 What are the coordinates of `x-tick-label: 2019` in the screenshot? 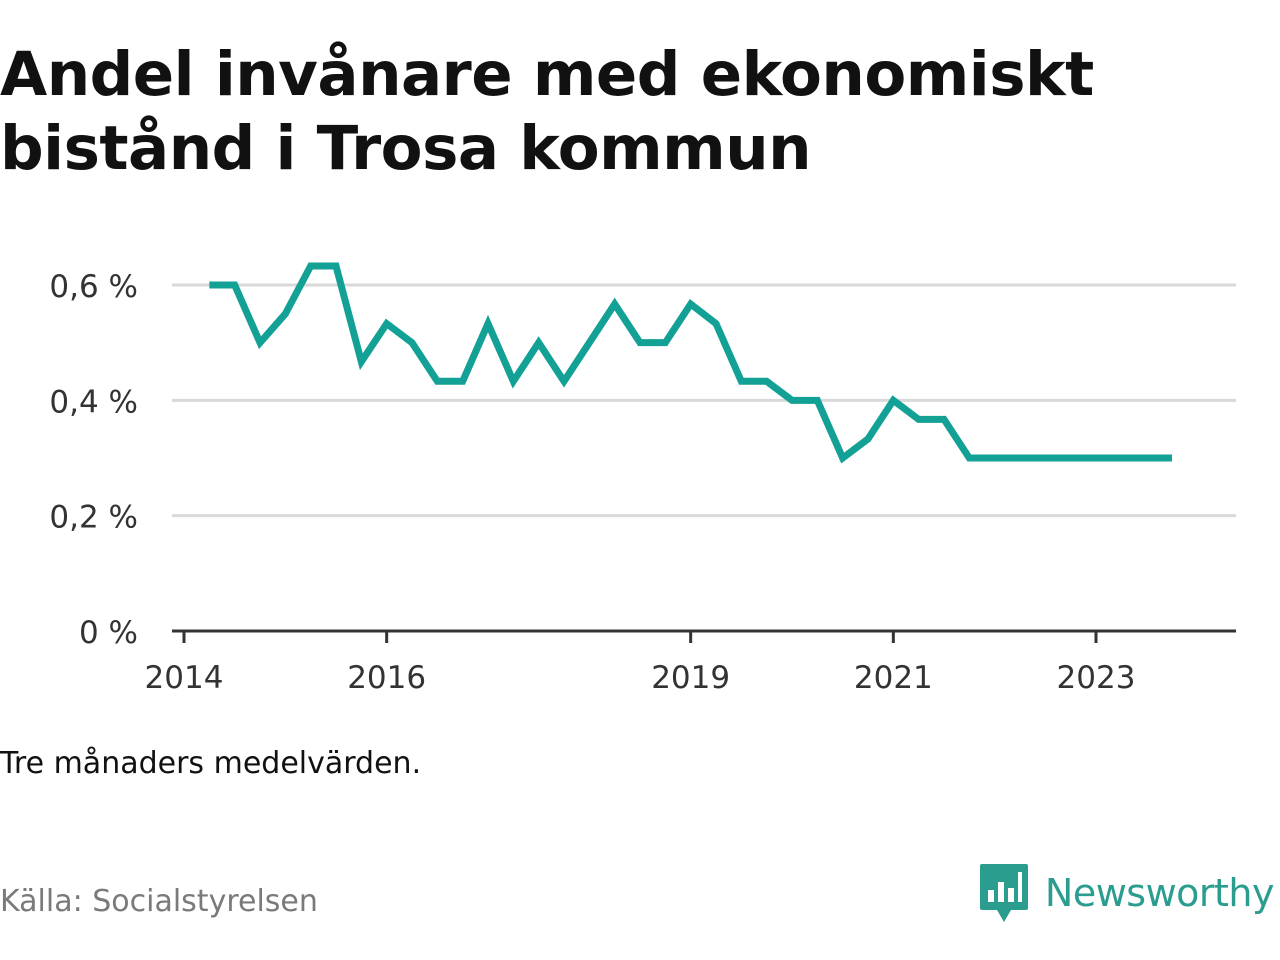 It's located at (690, 678).